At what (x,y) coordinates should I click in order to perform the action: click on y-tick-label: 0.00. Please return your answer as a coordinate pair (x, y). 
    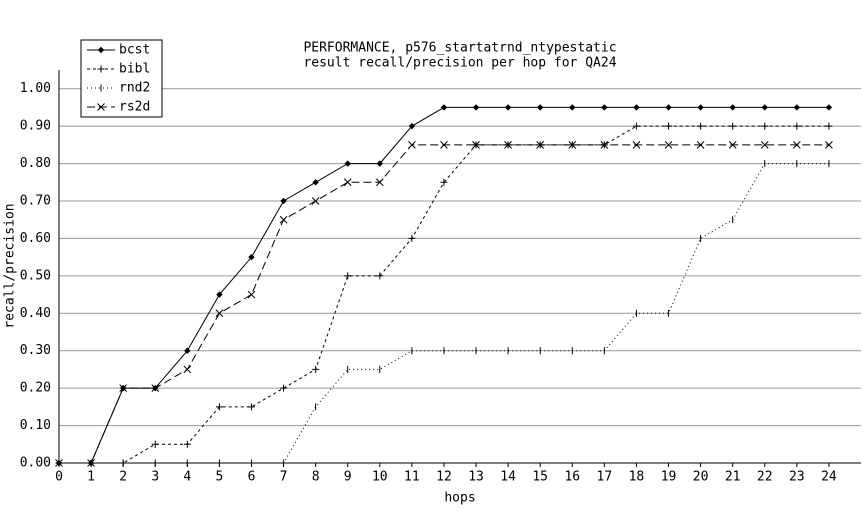
    Looking at the image, I should click on (35, 463).